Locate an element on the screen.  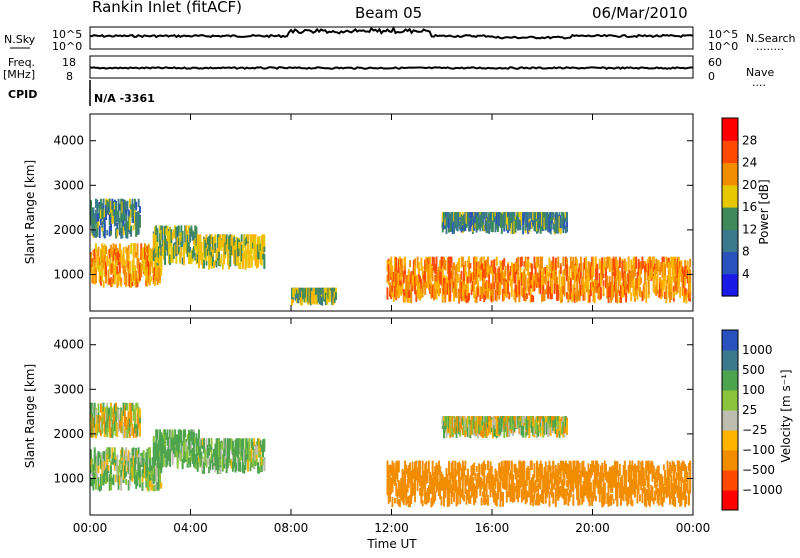
power-colorbar-tick-5: 24 is located at coordinates (749, 163).